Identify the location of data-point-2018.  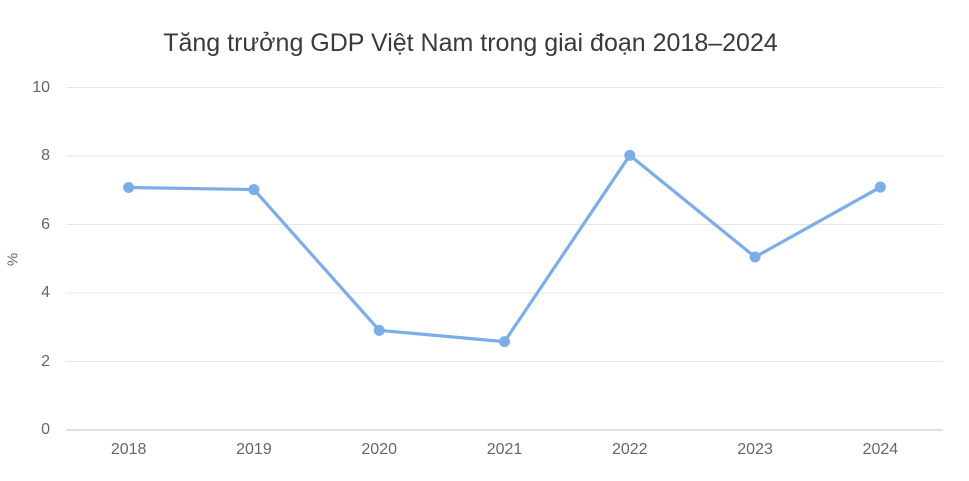
(129, 188).